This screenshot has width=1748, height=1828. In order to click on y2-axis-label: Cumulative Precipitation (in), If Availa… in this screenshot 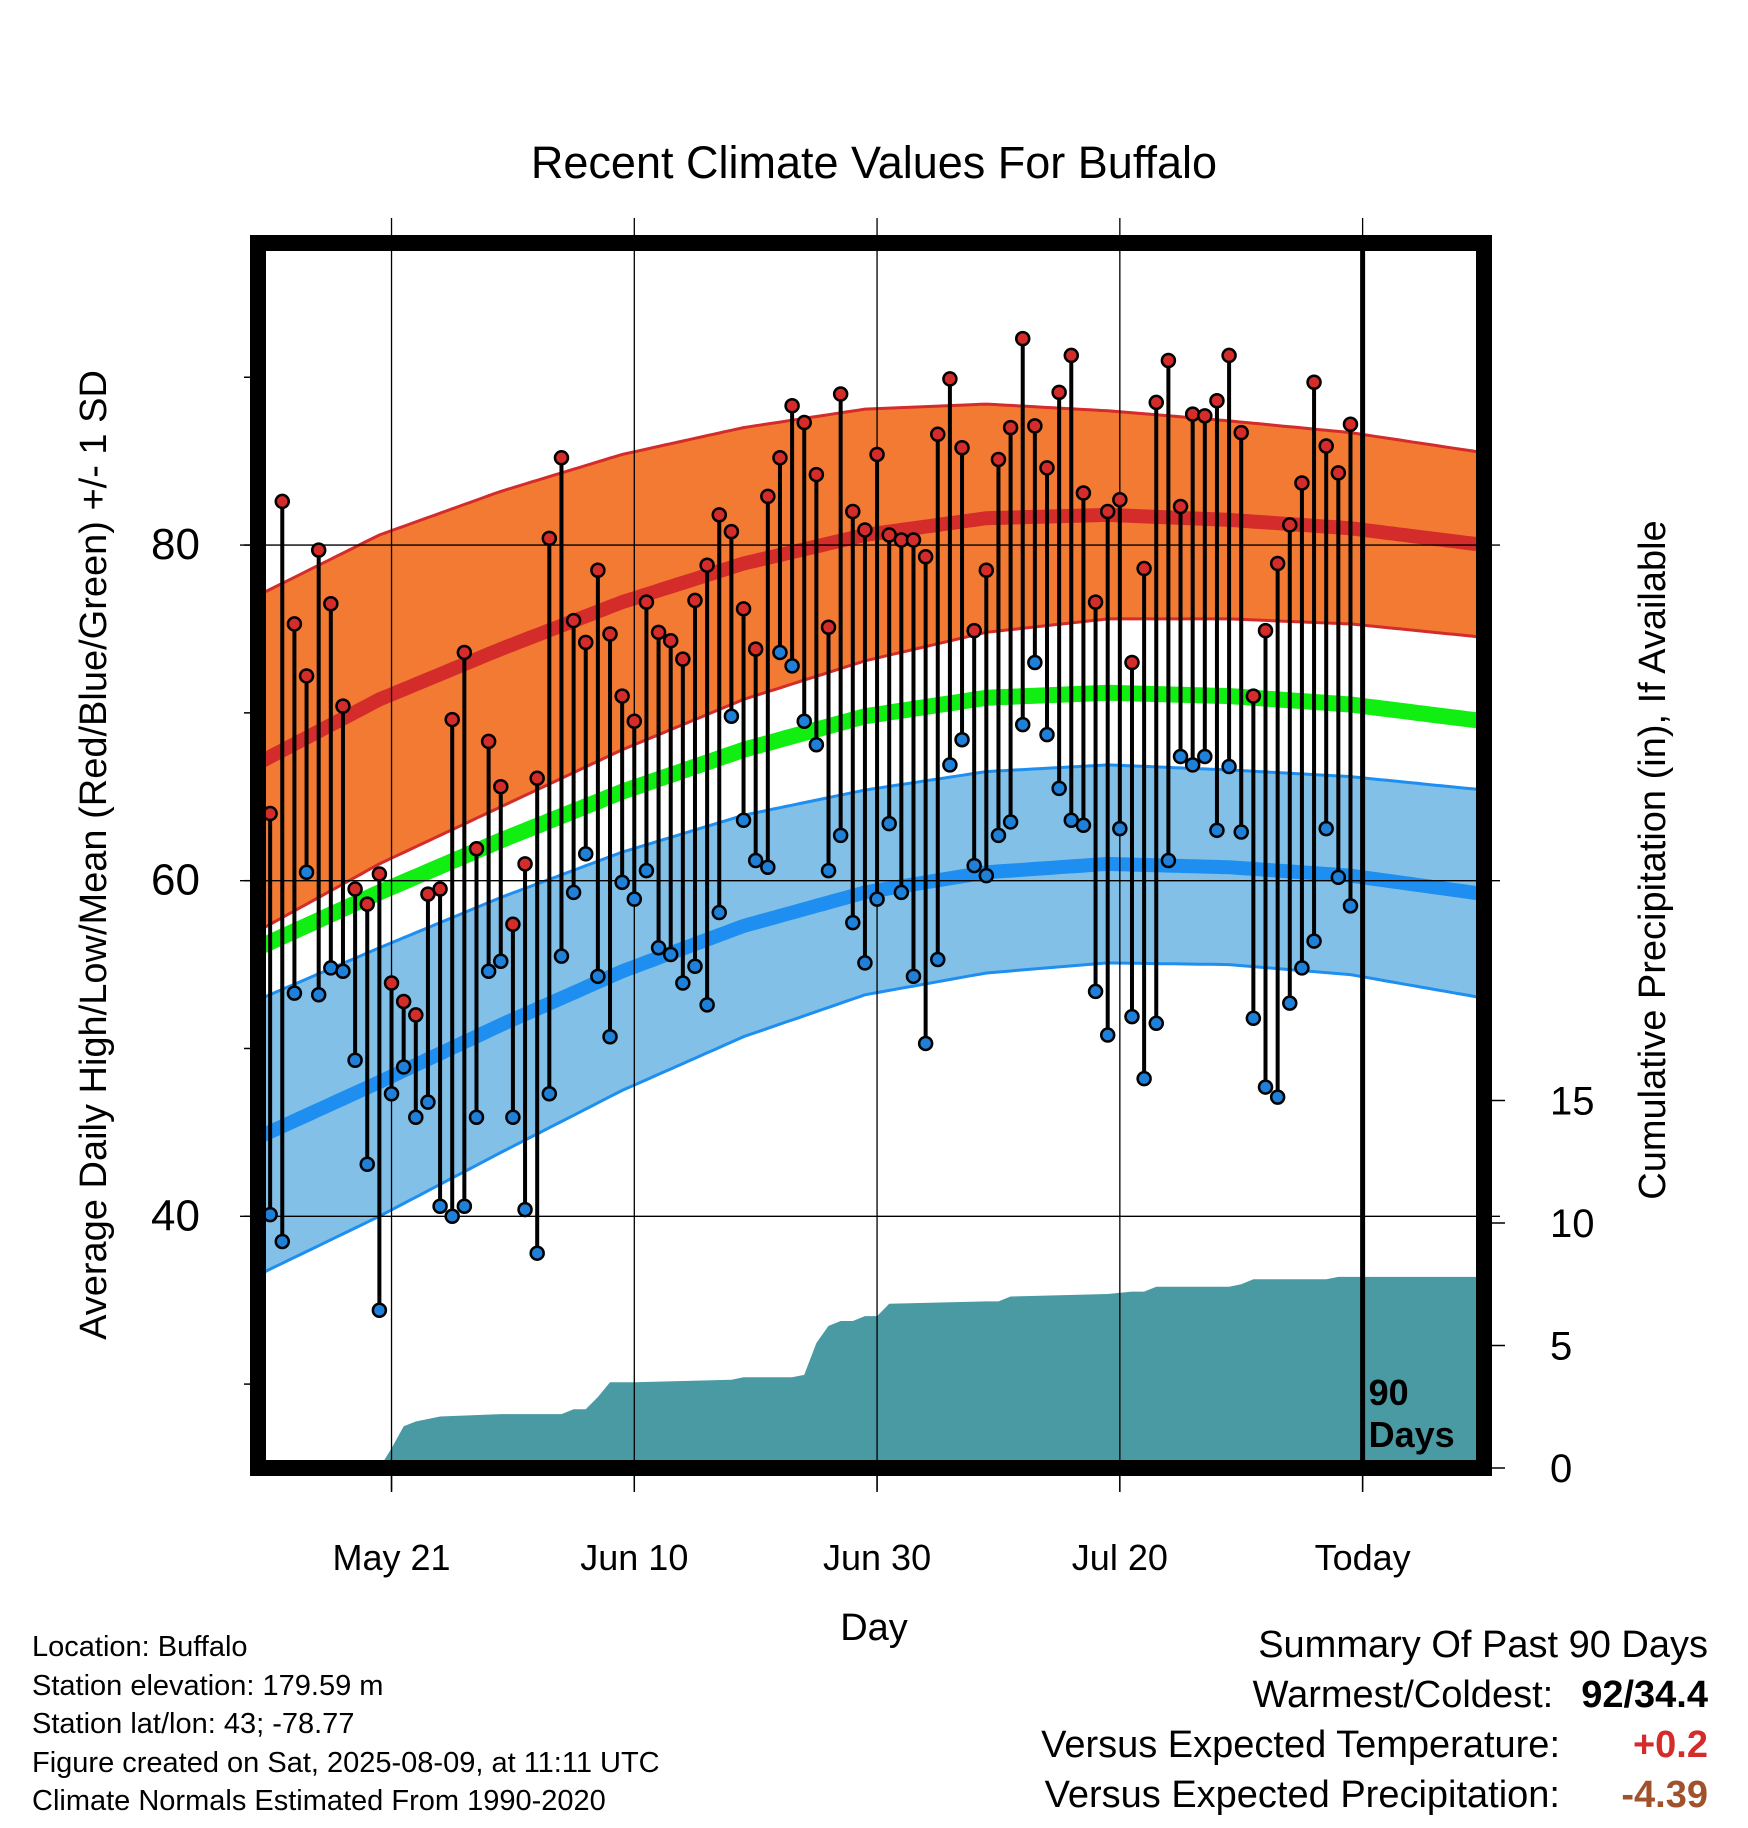, I will do `click(1653, 859)`.